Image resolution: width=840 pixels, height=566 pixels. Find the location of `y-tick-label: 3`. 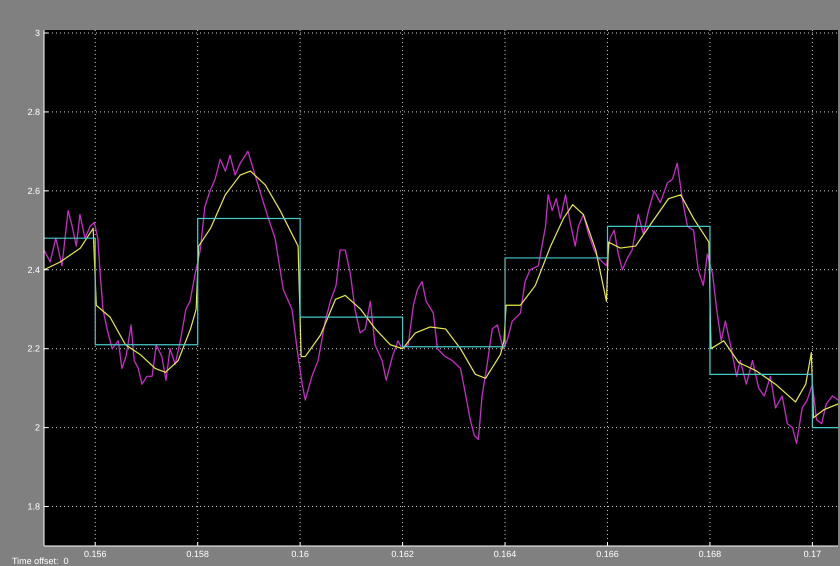

y-tick-label: 3 is located at coordinates (37, 33).